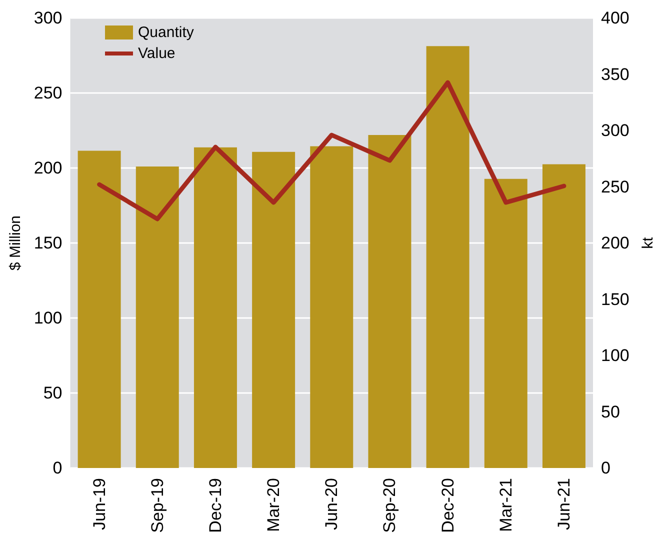 Image resolution: width=671 pixels, height=544 pixels. I want to click on x-tick-label: Sep-19, so click(157, 505).